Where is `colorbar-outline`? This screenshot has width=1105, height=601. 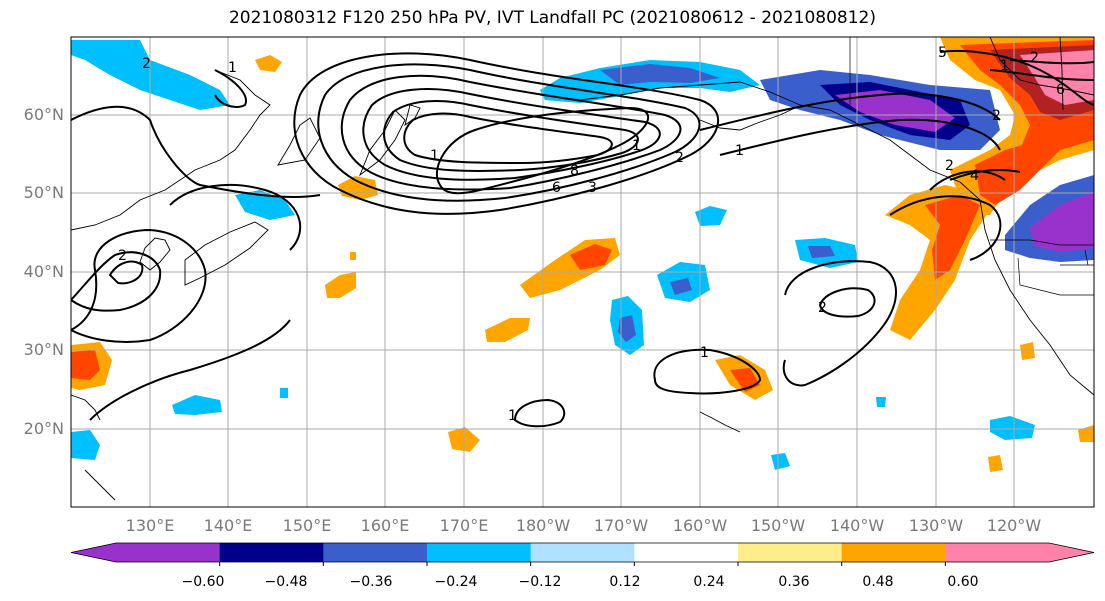 colorbar-outline is located at coordinates (582, 552).